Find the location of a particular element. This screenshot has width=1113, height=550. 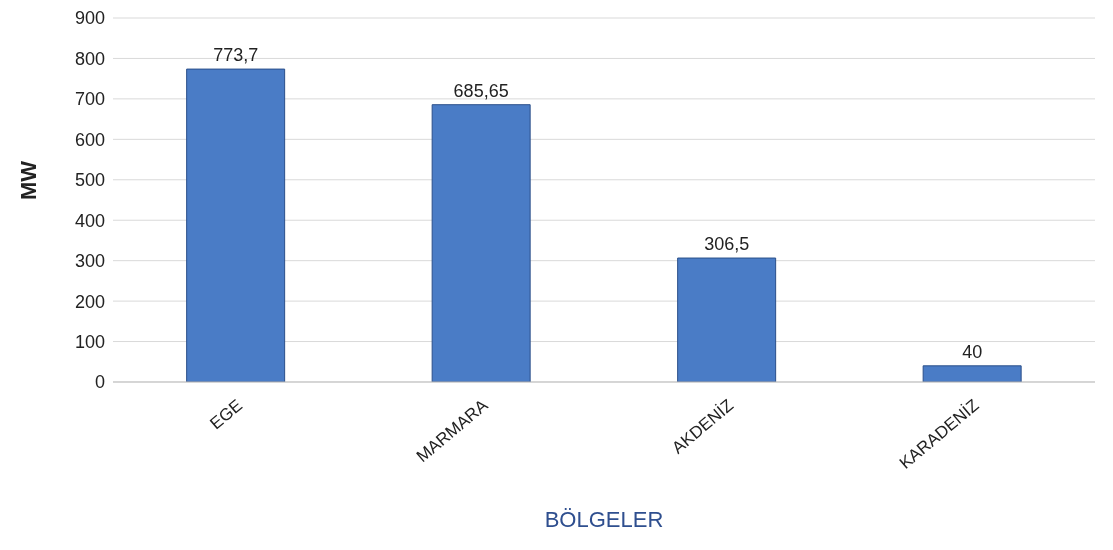

y-tick-label: 500 is located at coordinates (89, 180).